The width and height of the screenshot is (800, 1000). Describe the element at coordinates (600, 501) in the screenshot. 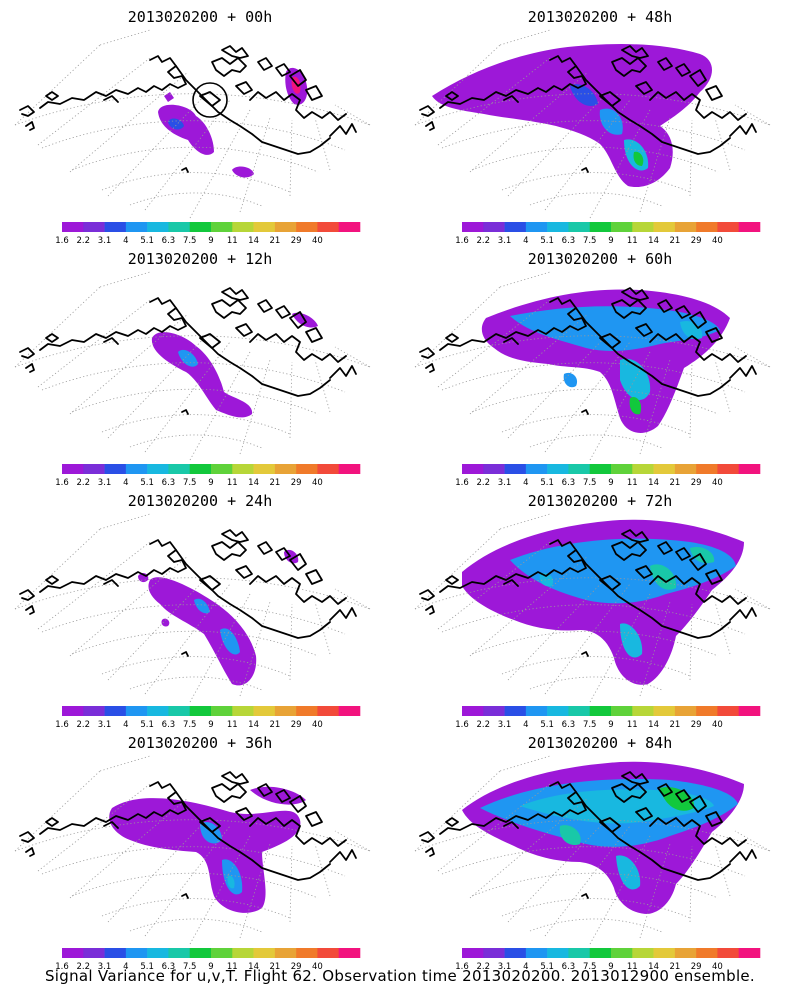

I see `panel-title: 2013020200 + 72h` at that location.